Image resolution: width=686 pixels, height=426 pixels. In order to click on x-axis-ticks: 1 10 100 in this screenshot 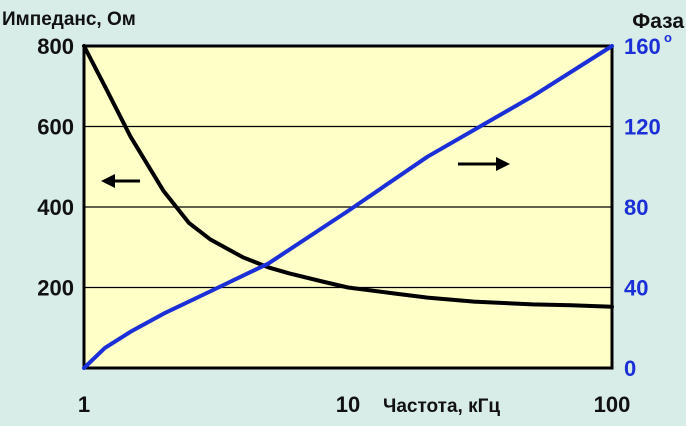, I will do `click(354, 404)`.